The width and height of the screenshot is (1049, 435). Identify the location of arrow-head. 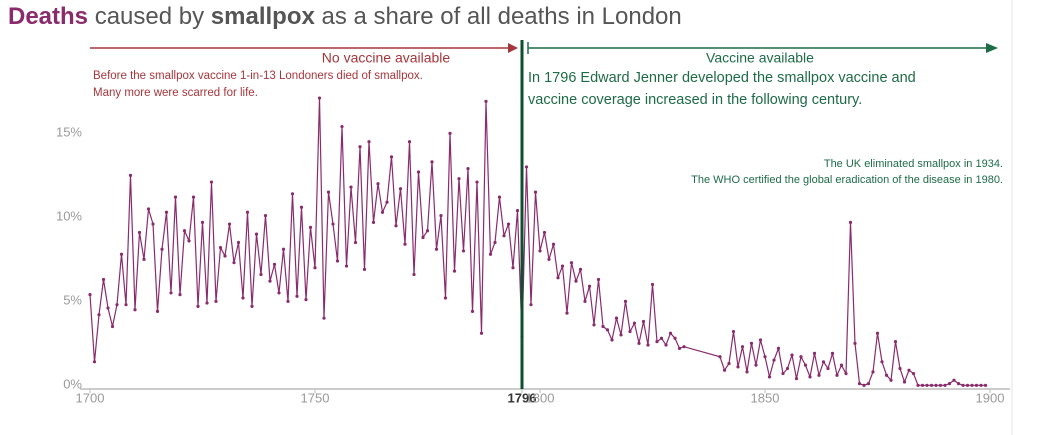
(992, 48).